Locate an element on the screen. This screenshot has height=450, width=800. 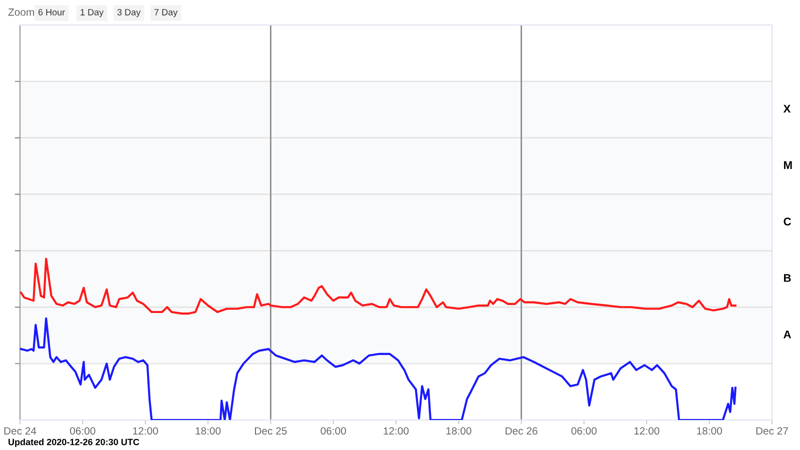
text: 3 Day is located at coordinates (129, 13).